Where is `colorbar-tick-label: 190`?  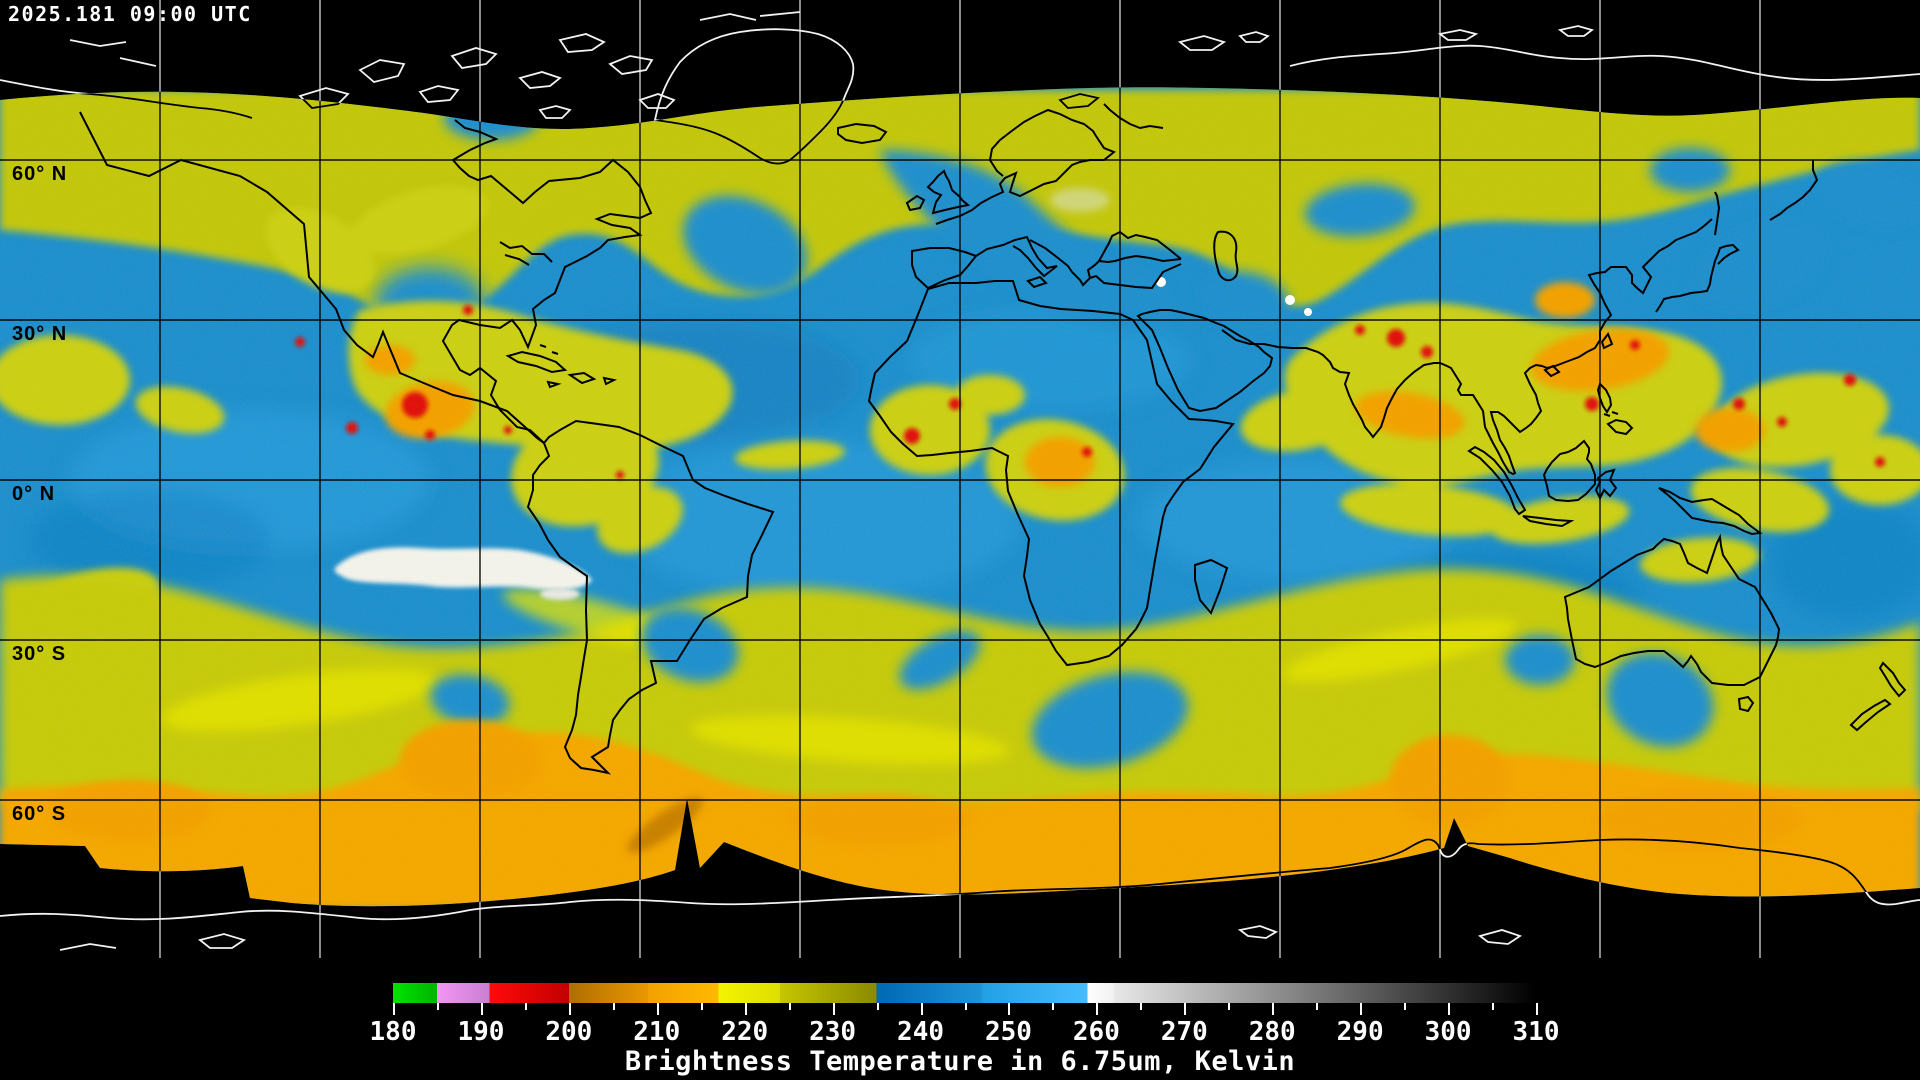 colorbar-tick-label: 190 is located at coordinates (481, 1032).